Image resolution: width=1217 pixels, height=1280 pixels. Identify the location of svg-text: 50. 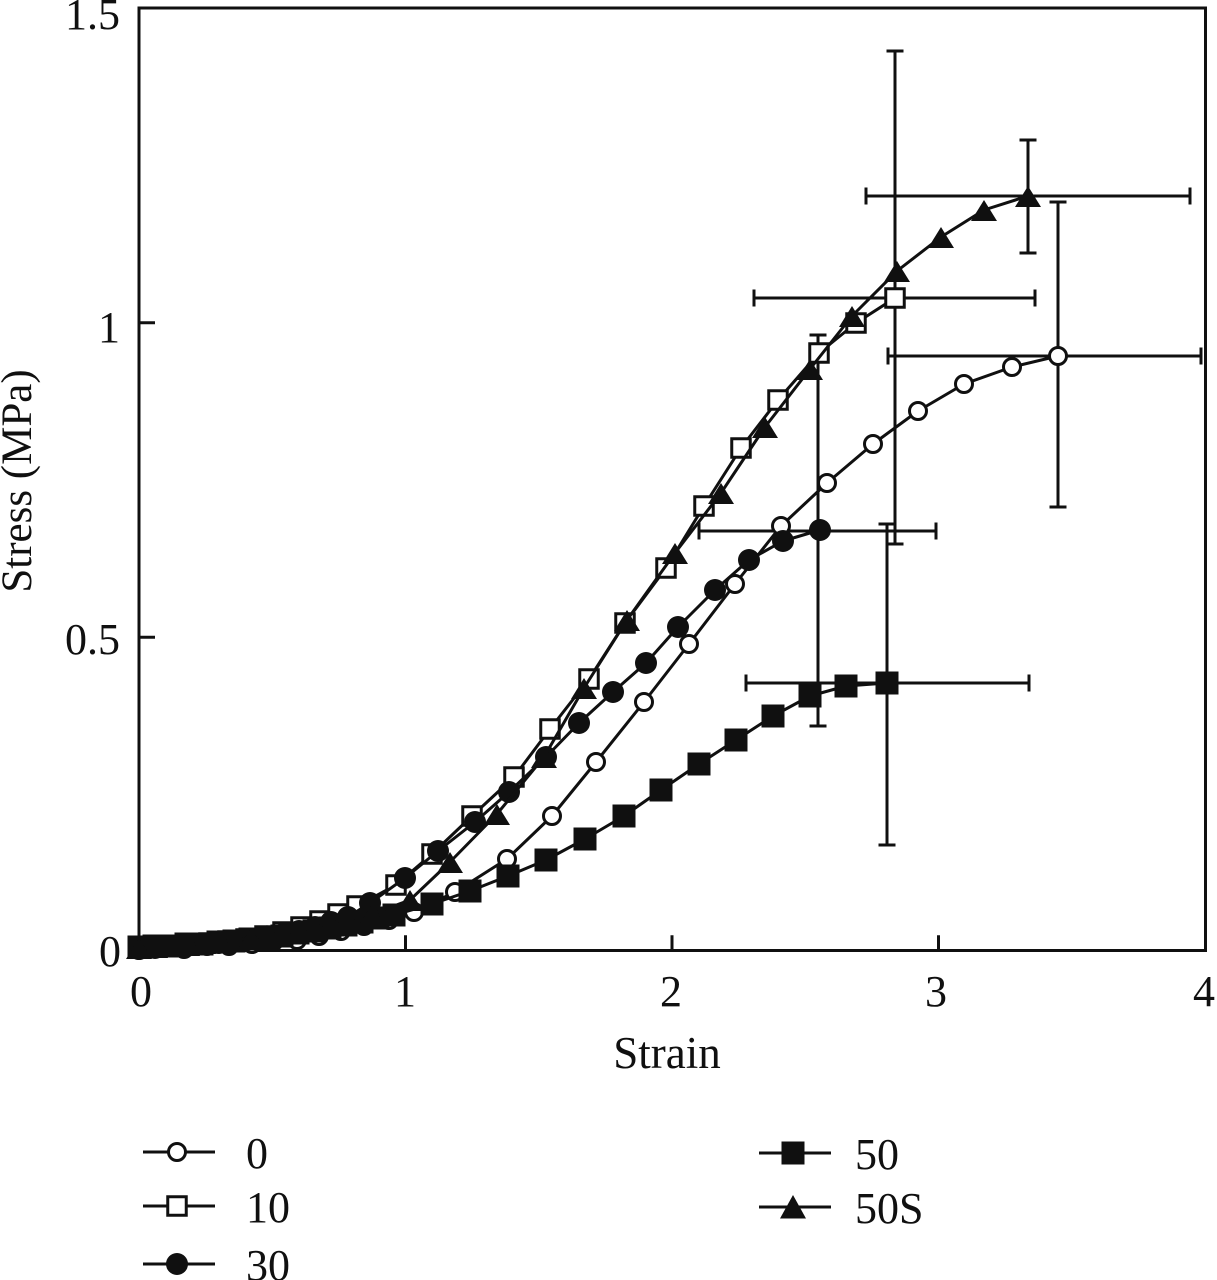
(877, 1154).